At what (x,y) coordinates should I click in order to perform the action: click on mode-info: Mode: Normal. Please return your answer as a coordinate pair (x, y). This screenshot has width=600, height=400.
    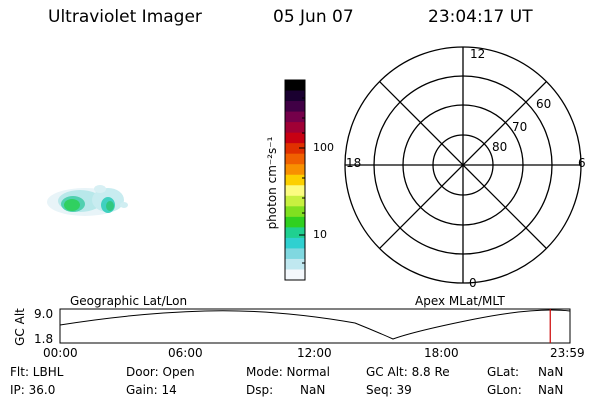
    Looking at the image, I should click on (288, 372).